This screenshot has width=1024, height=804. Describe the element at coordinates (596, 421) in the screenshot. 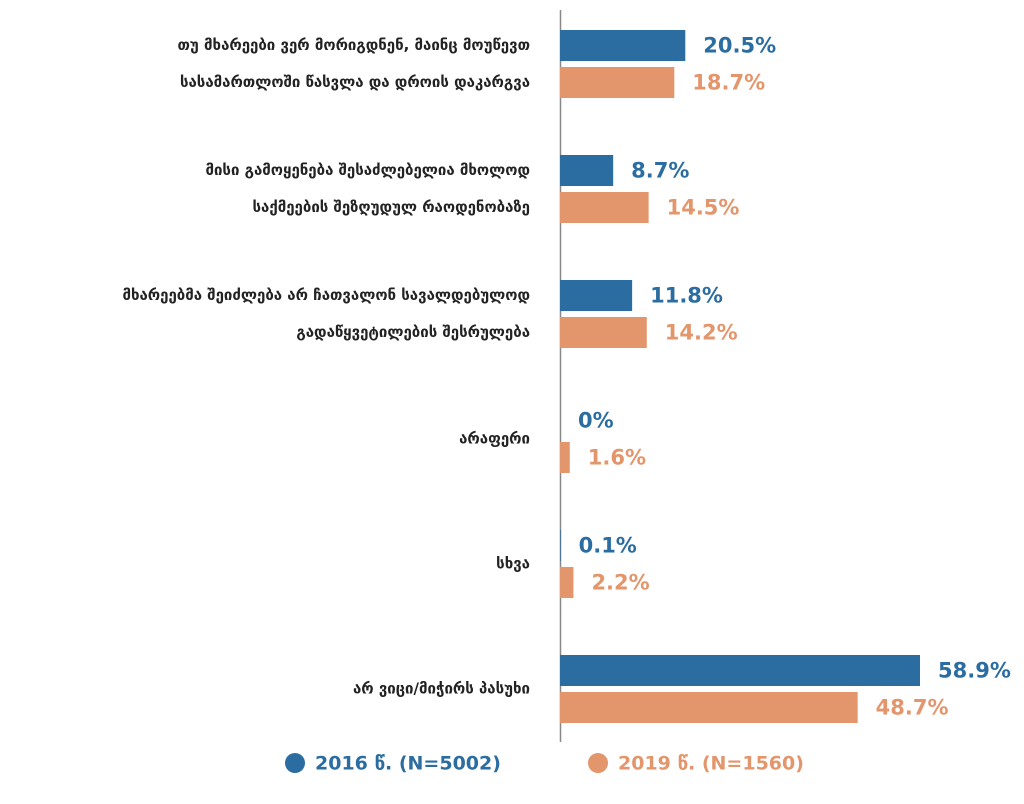

I see `value-label: 0%` at that location.